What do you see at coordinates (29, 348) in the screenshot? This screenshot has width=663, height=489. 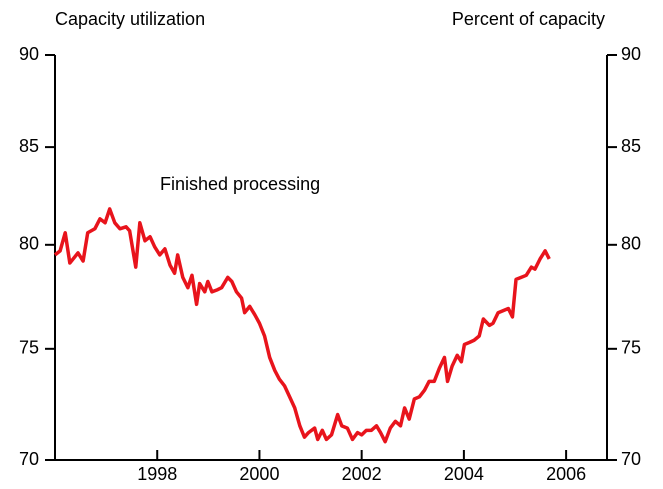 I see `y-tick-label: 75` at bounding box center [29, 348].